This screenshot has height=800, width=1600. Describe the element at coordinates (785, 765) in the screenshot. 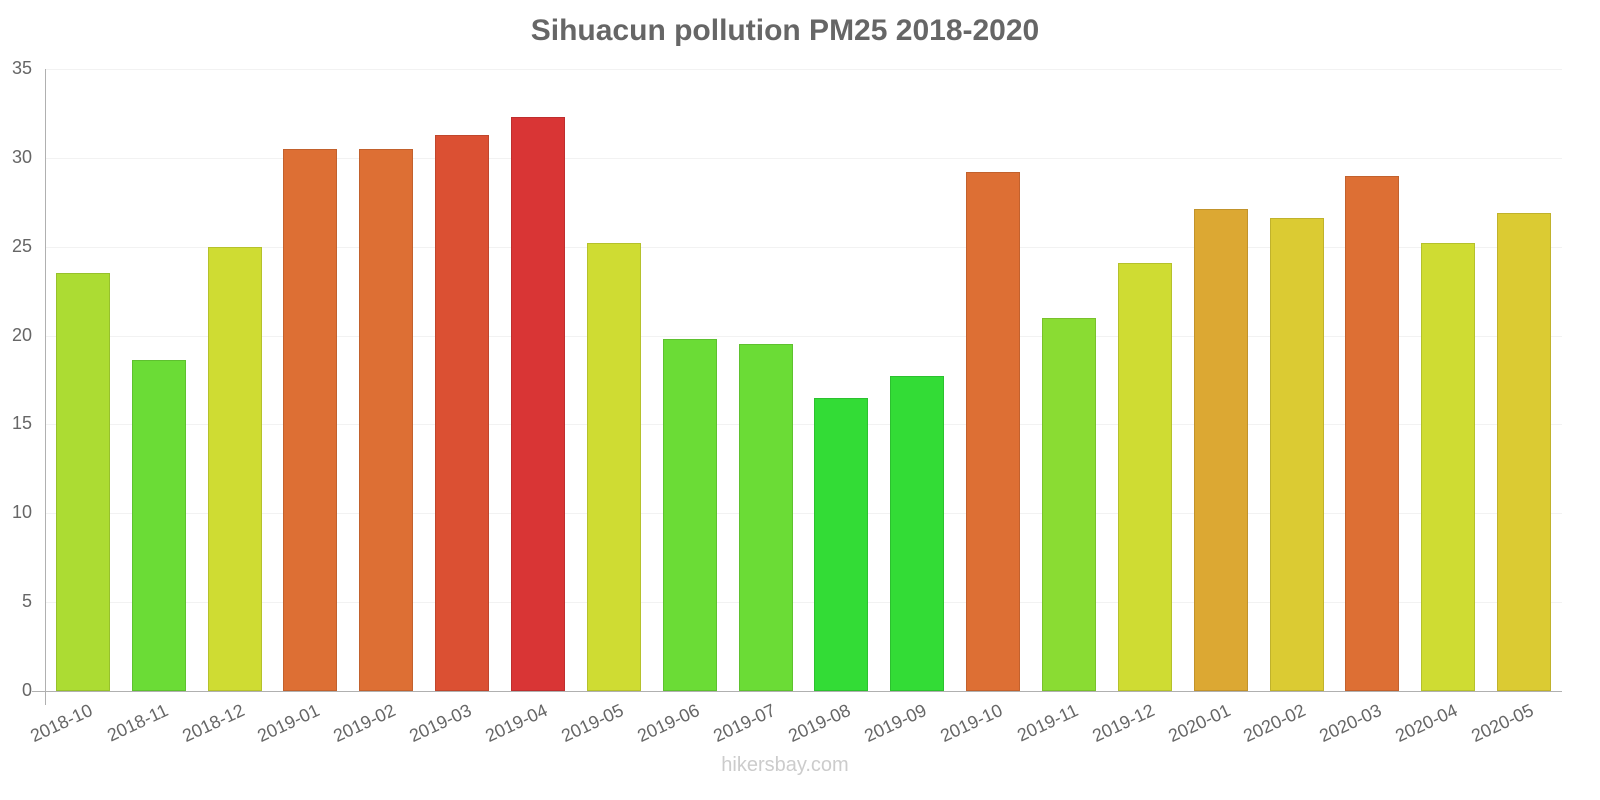

I see `watermark: hikersbay.com` at that location.